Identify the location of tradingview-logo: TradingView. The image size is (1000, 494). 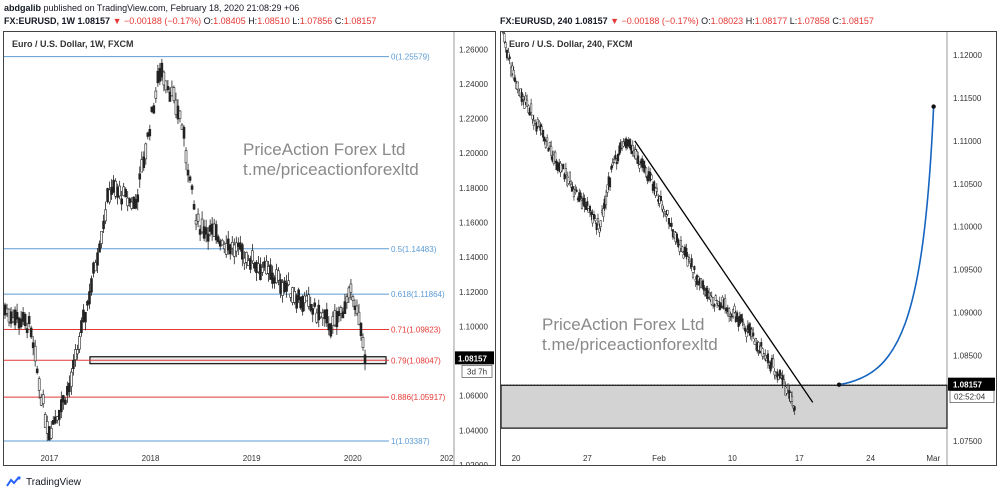
(43, 482).